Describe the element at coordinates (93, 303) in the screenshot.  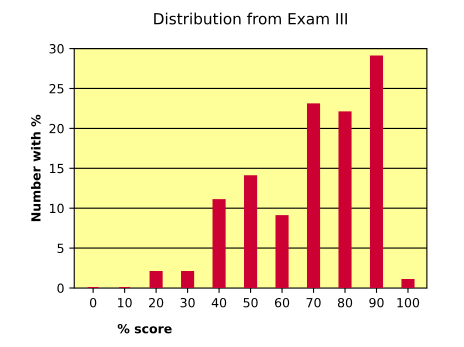
I see `x-tick-label: 0` at that location.